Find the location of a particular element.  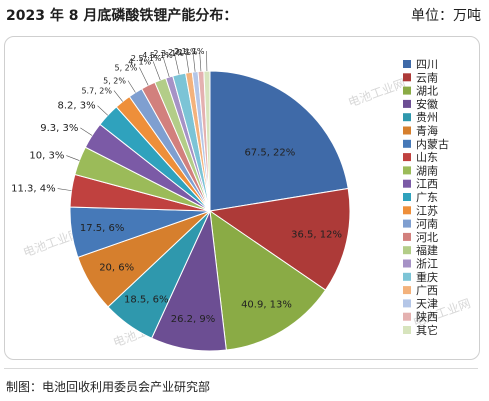

data-label: 2.1, 1% is located at coordinates (189, 51).